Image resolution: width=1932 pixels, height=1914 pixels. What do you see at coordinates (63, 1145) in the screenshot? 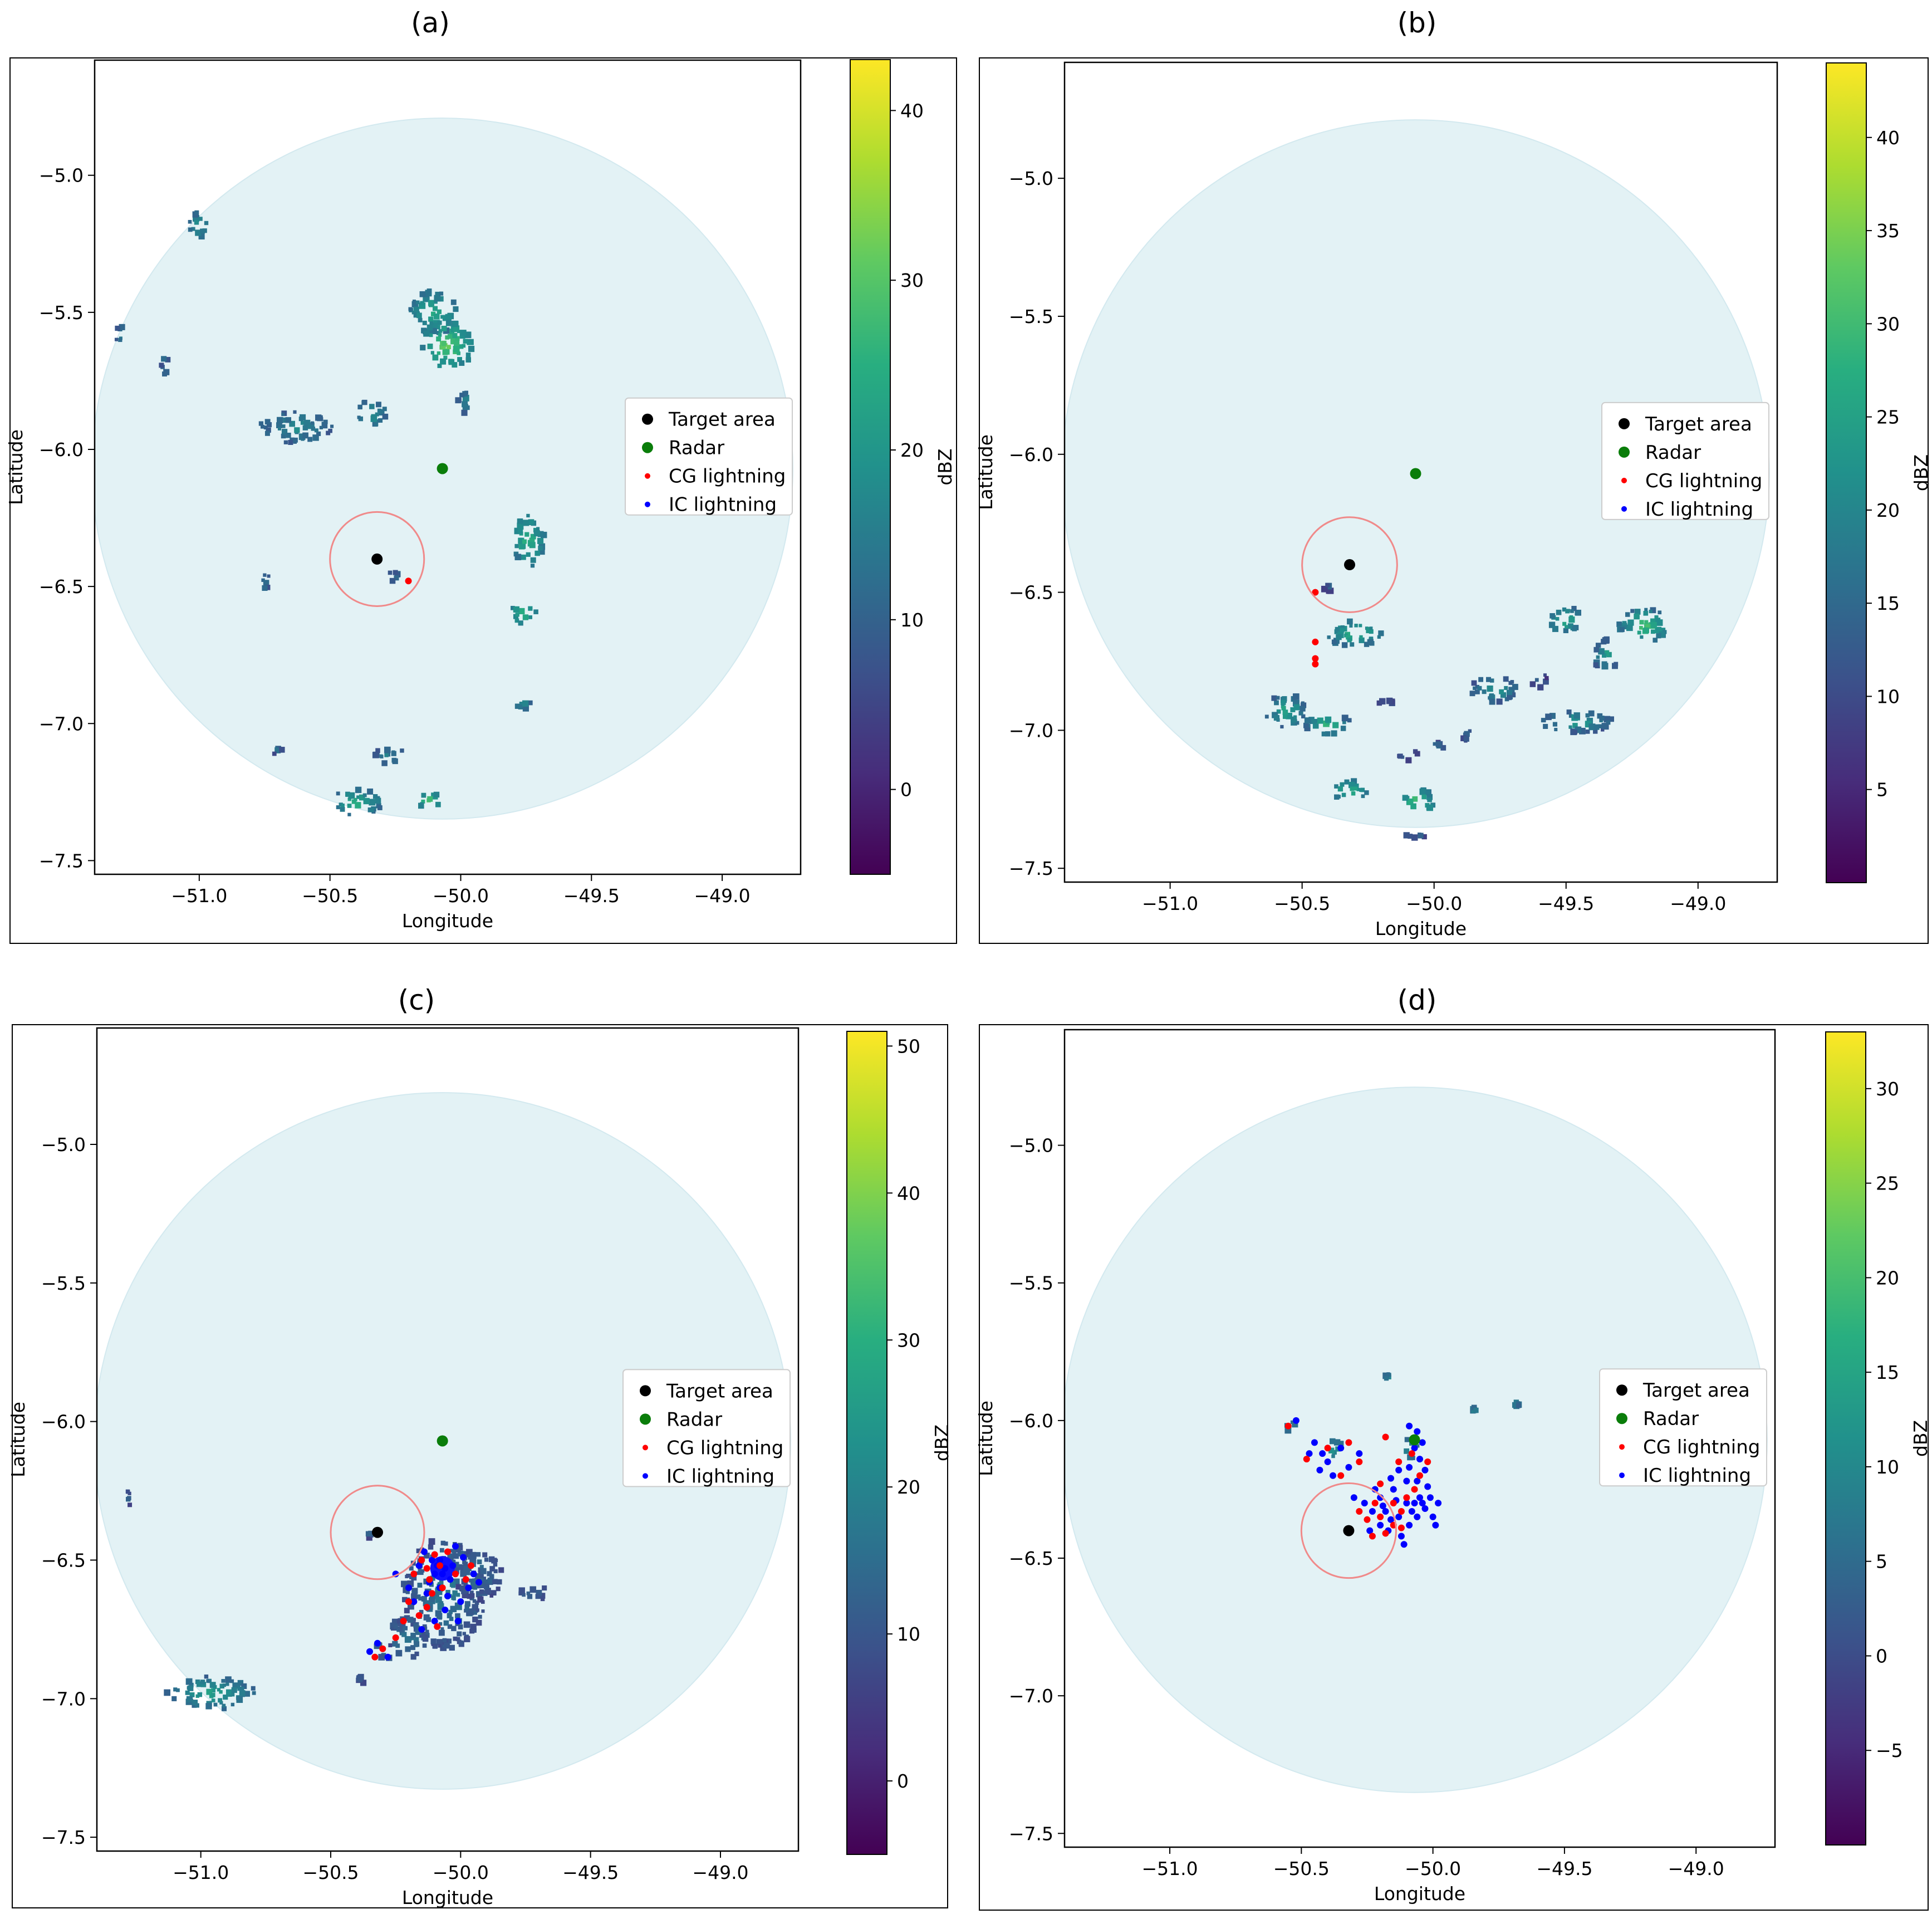
I see `y-tick-label: −5.0` at bounding box center [63, 1145].